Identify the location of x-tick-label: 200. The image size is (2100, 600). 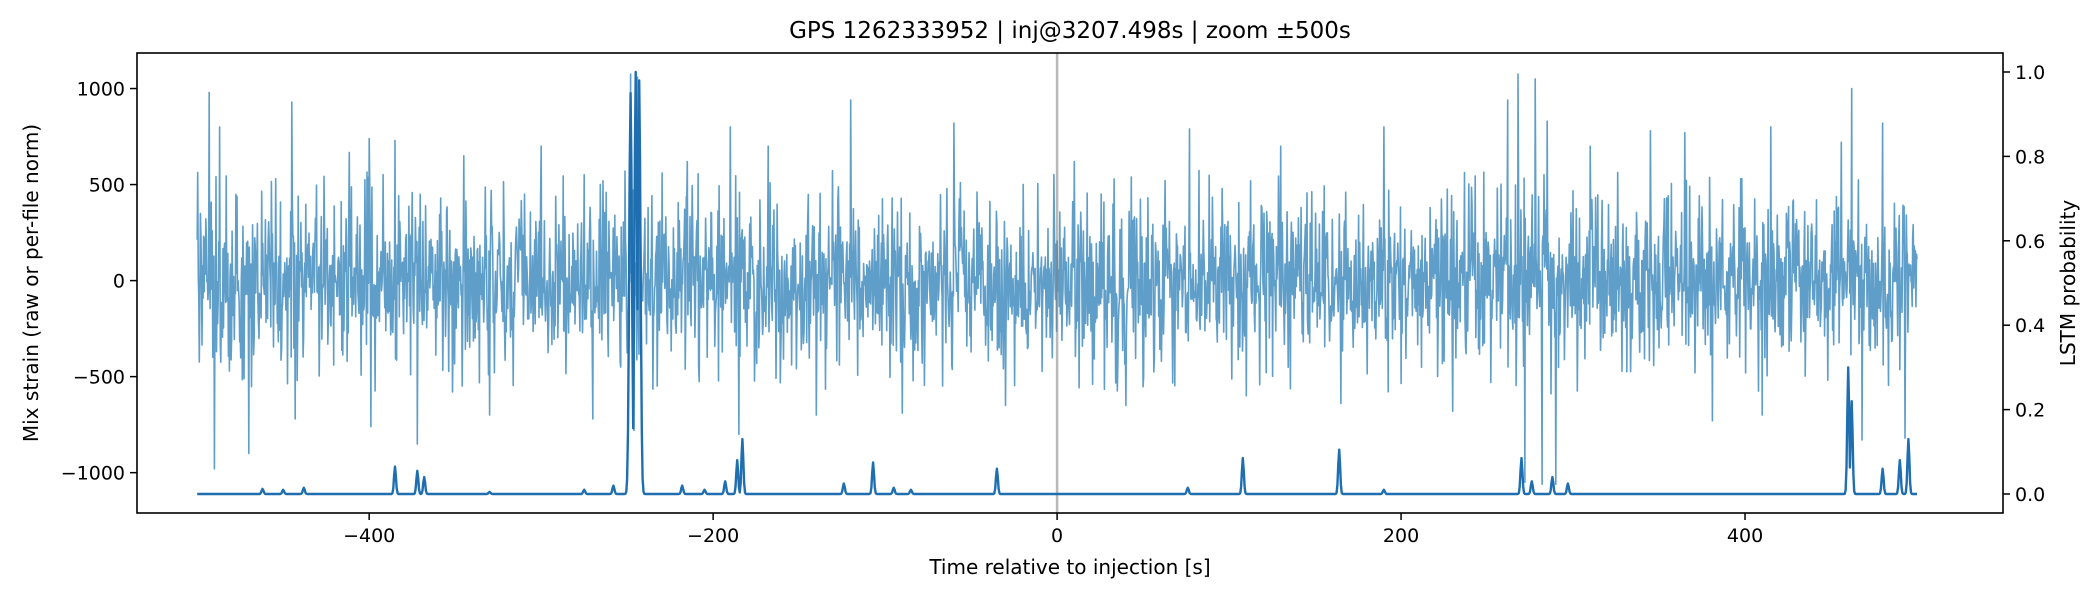
(1401, 536).